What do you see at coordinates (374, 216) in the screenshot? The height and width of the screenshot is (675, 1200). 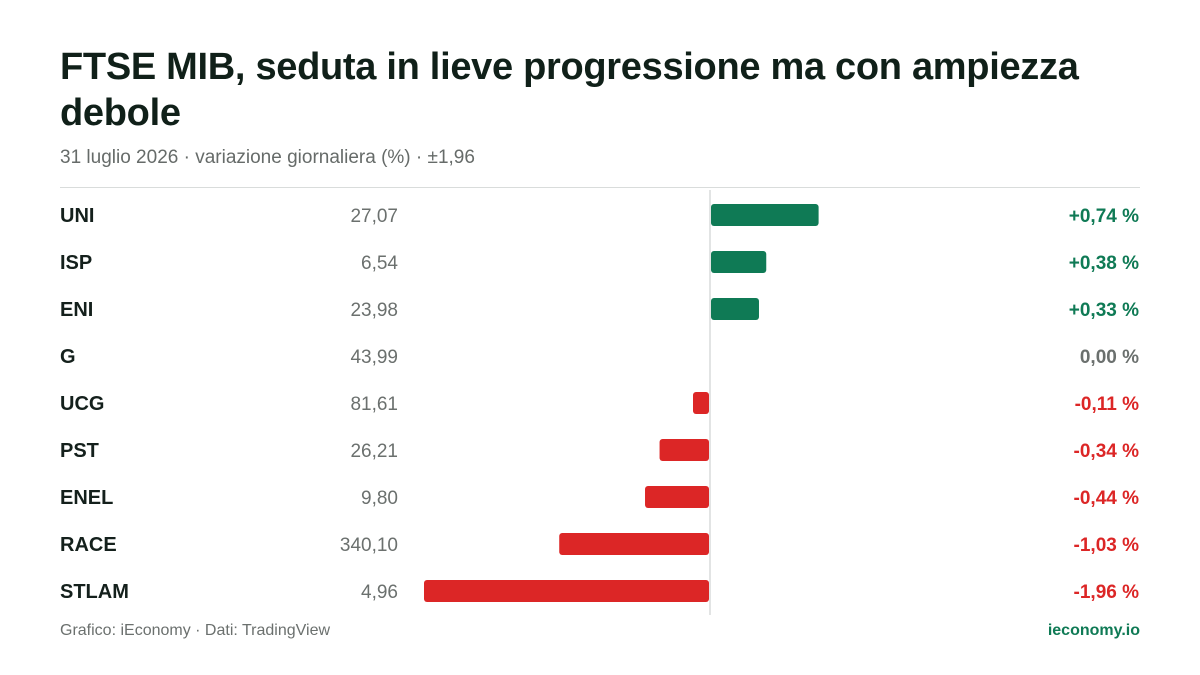 I see `price-label: 27,07` at bounding box center [374, 216].